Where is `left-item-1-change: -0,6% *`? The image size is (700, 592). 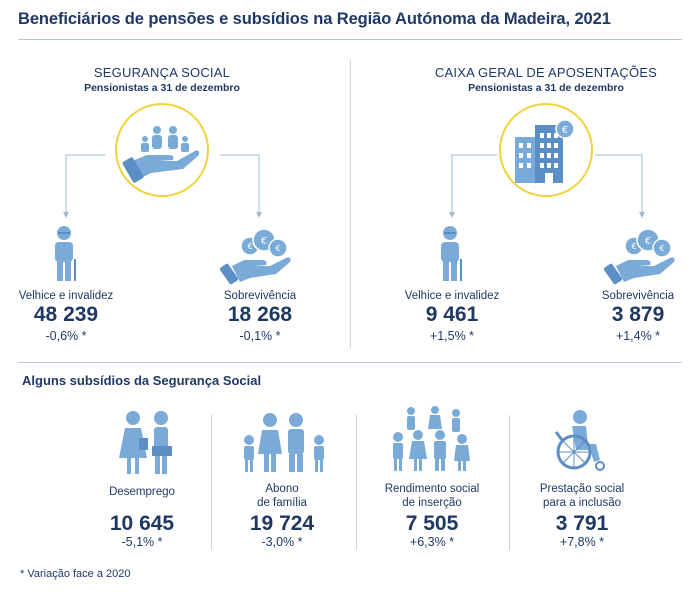
left-item-1-change: -0,6% * is located at coordinates (66, 336).